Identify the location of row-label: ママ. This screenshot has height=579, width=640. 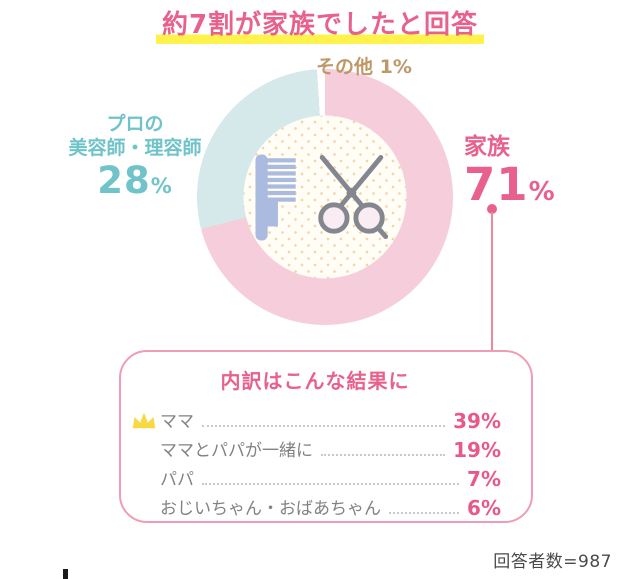
(177, 421).